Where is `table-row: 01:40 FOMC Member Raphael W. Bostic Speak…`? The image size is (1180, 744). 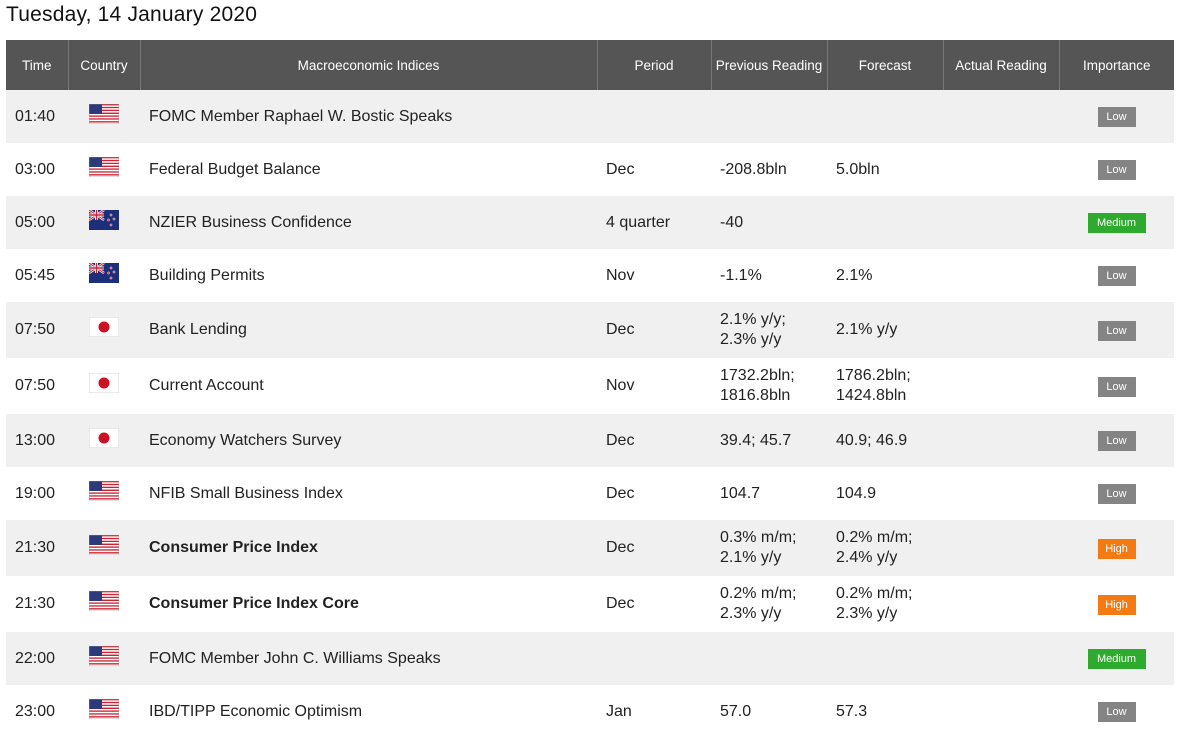 table-row: 01:40 FOMC Member Raphael W. Bostic Speak… is located at coordinates (590, 116).